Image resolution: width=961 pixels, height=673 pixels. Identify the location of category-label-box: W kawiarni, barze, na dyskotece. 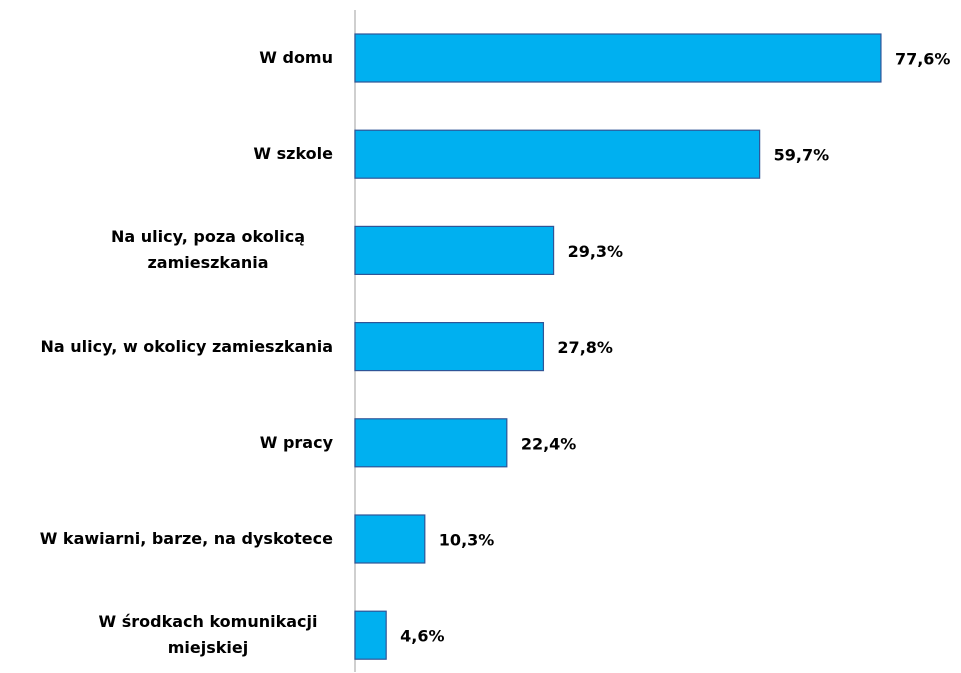
(166, 539).